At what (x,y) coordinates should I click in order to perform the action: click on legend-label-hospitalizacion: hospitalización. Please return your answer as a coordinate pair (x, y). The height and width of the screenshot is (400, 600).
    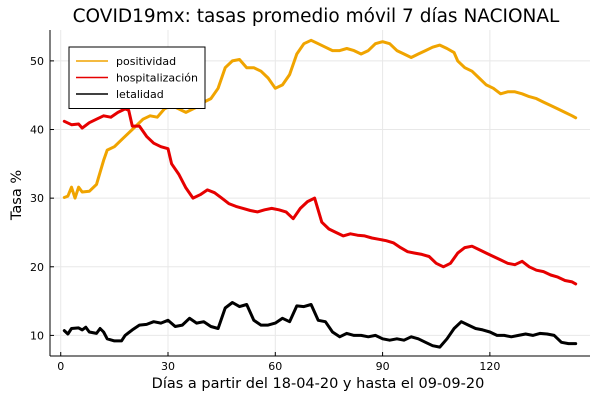
    Looking at the image, I should click on (157, 78).